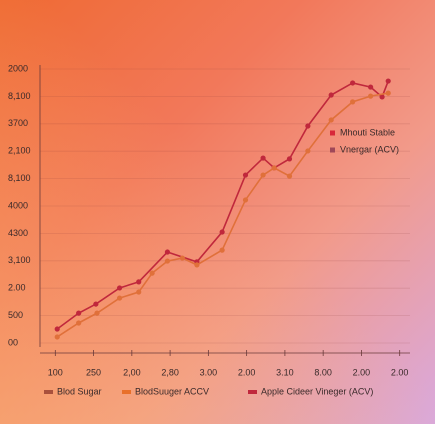 The image size is (435, 424). I want to click on legend-label: BlodSuuger ACCV, so click(172, 391).